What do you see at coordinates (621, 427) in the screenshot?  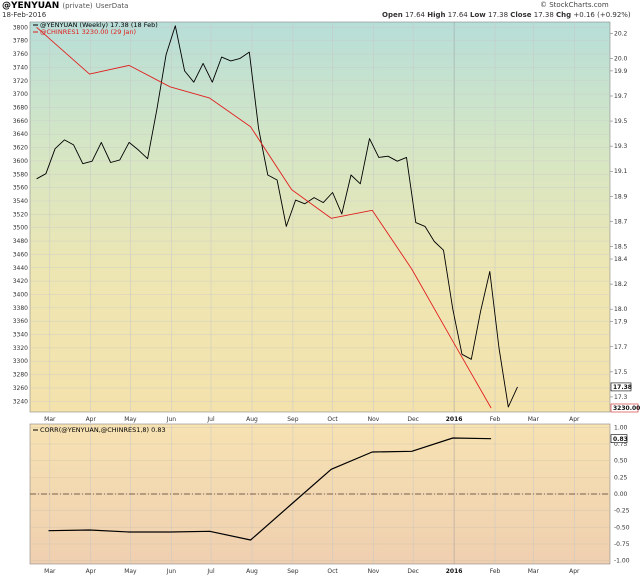 I see `corr-y-tick: 1.00` at bounding box center [621, 427].